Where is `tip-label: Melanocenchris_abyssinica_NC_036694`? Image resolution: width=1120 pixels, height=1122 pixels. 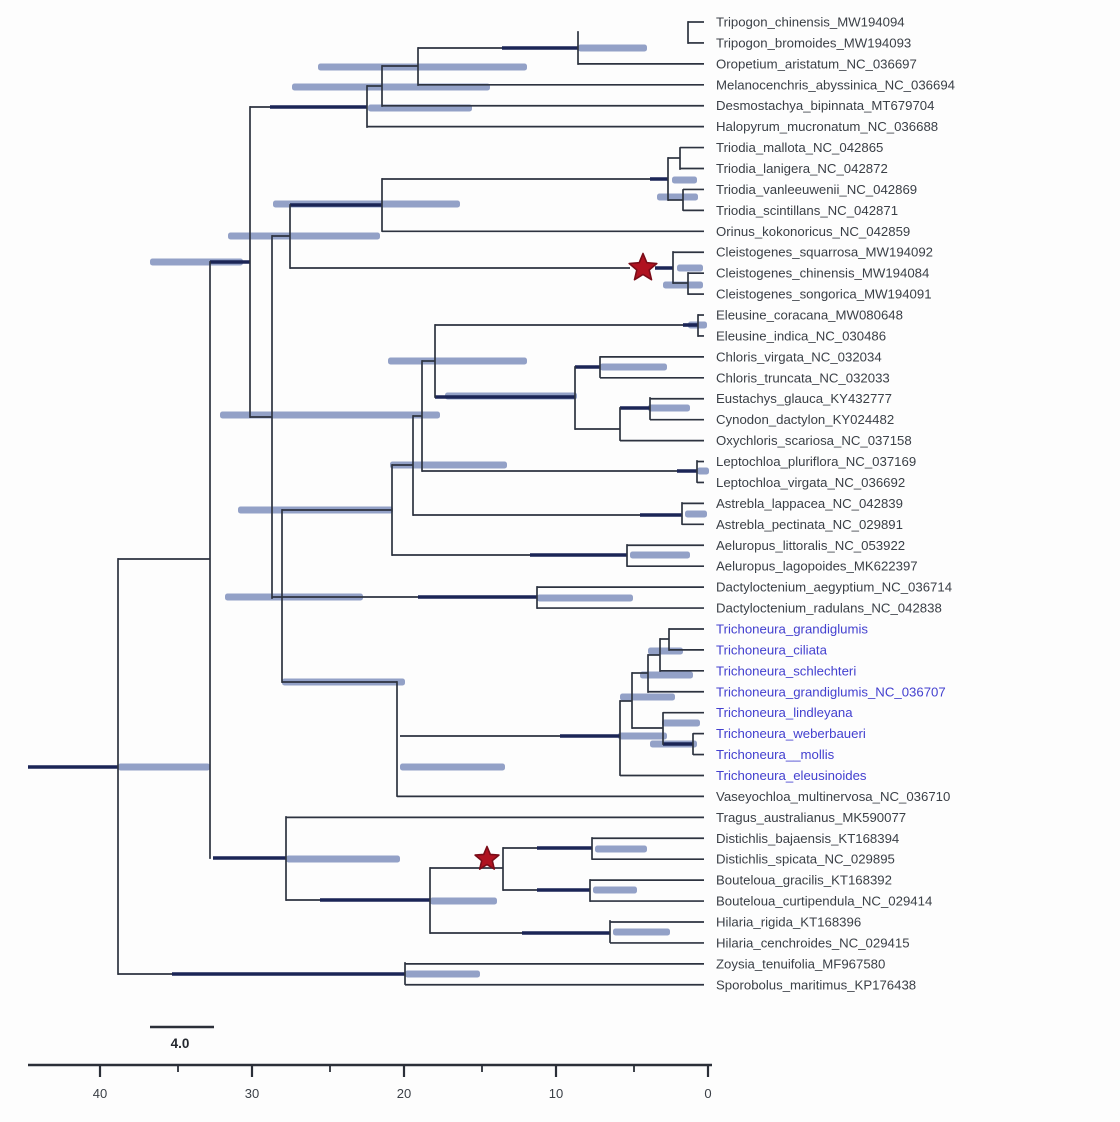 tip-label: Melanocenchris_abyssinica_NC_036694 is located at coordinates (835, 84).